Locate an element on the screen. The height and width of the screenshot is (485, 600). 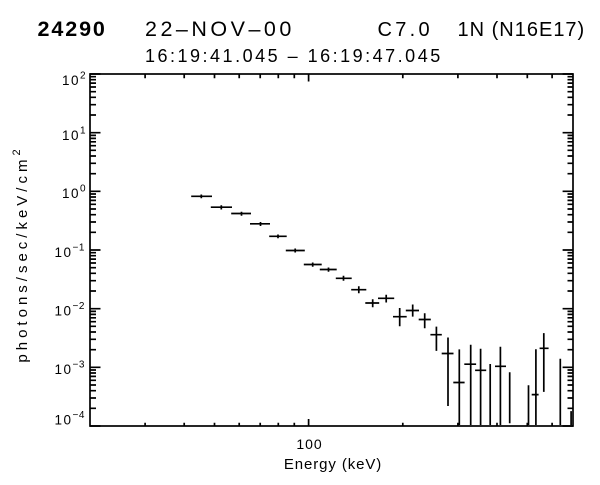
svg-text: 102 is located at coordinates (74, 80).